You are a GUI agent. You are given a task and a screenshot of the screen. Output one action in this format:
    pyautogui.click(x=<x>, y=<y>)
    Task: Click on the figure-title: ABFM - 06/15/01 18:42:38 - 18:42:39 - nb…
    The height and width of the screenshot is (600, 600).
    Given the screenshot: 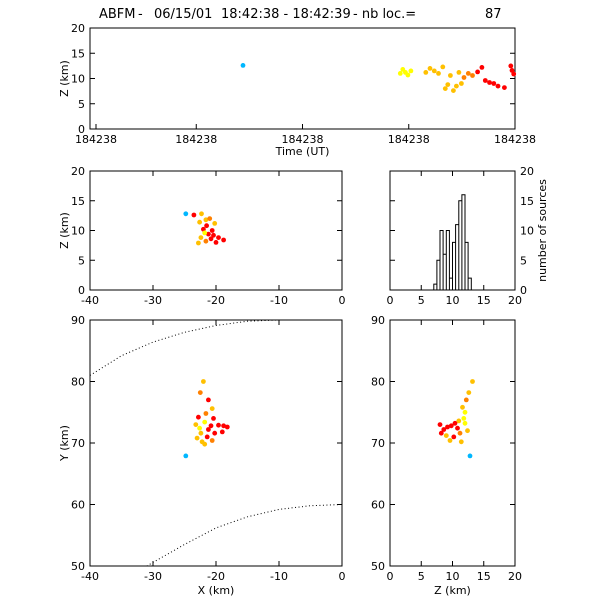 What is the action you would take?
    pyautogui.click(x=300, y=14)
    